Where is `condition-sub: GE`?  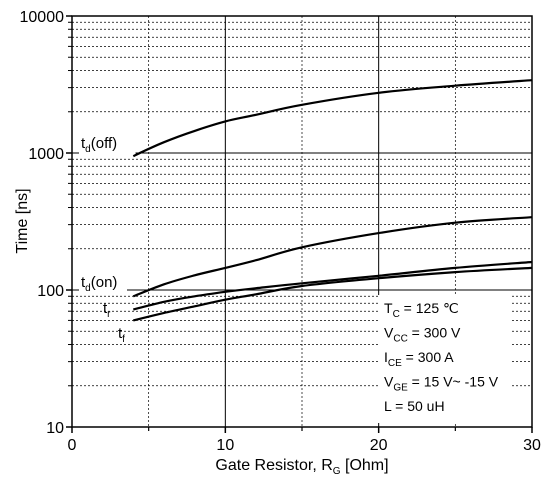
condition-sub: GE is located at coordinates (400, 388).